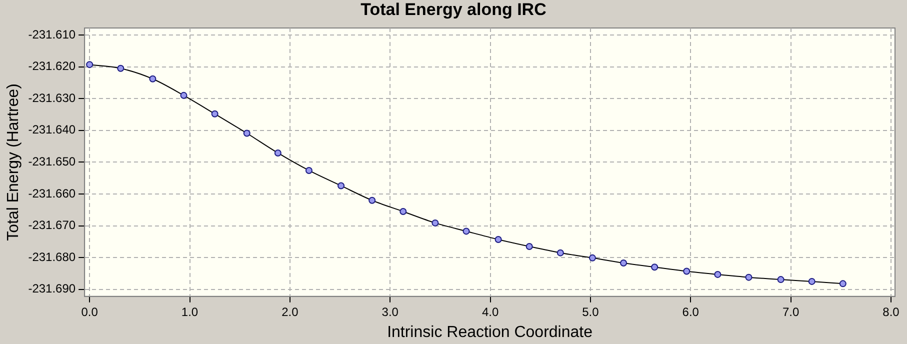 The width and height of the screenshot is (907, 344). What do you see at coordinates (52, 97) in the screenshot?
I see `y-tick-label: -231.630` at bounding box center [52, 97].